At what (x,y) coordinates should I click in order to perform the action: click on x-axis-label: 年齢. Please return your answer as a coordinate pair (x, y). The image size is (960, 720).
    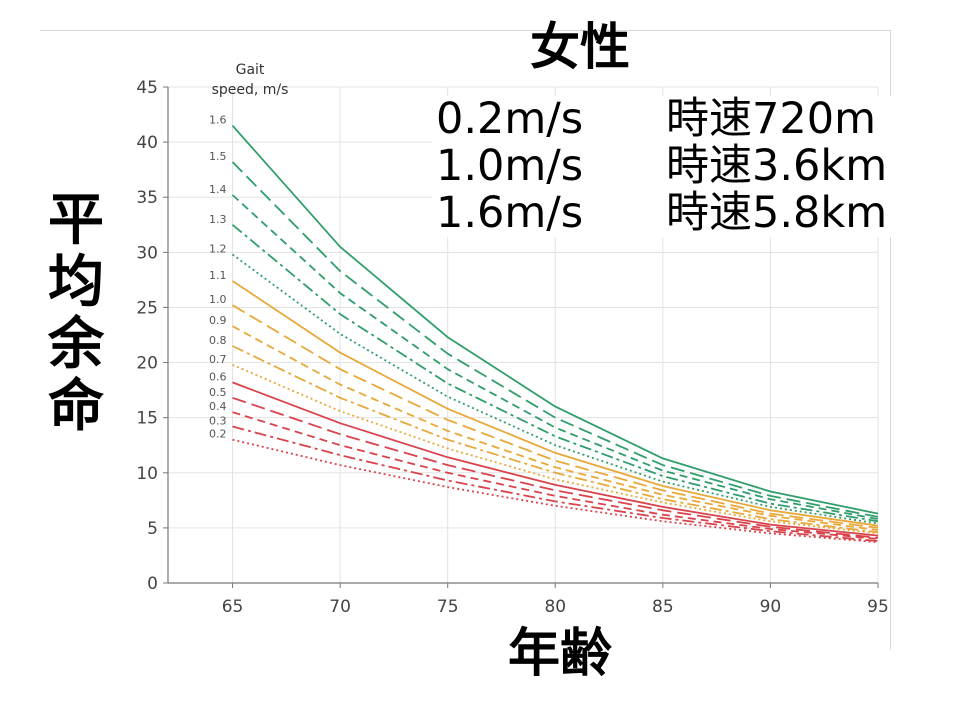
    Looking at the image, I should click on (559, 654).